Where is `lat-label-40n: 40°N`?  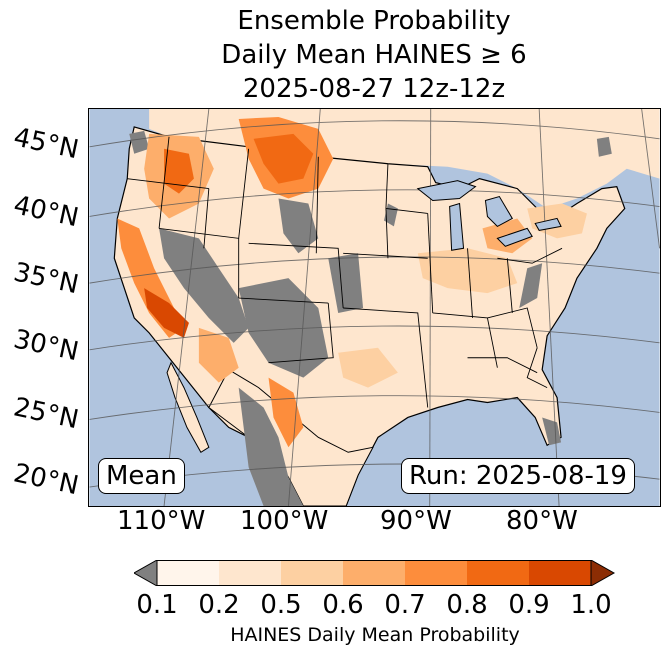 lat-label-40n: 40°N is located at coordinates (46, 212).